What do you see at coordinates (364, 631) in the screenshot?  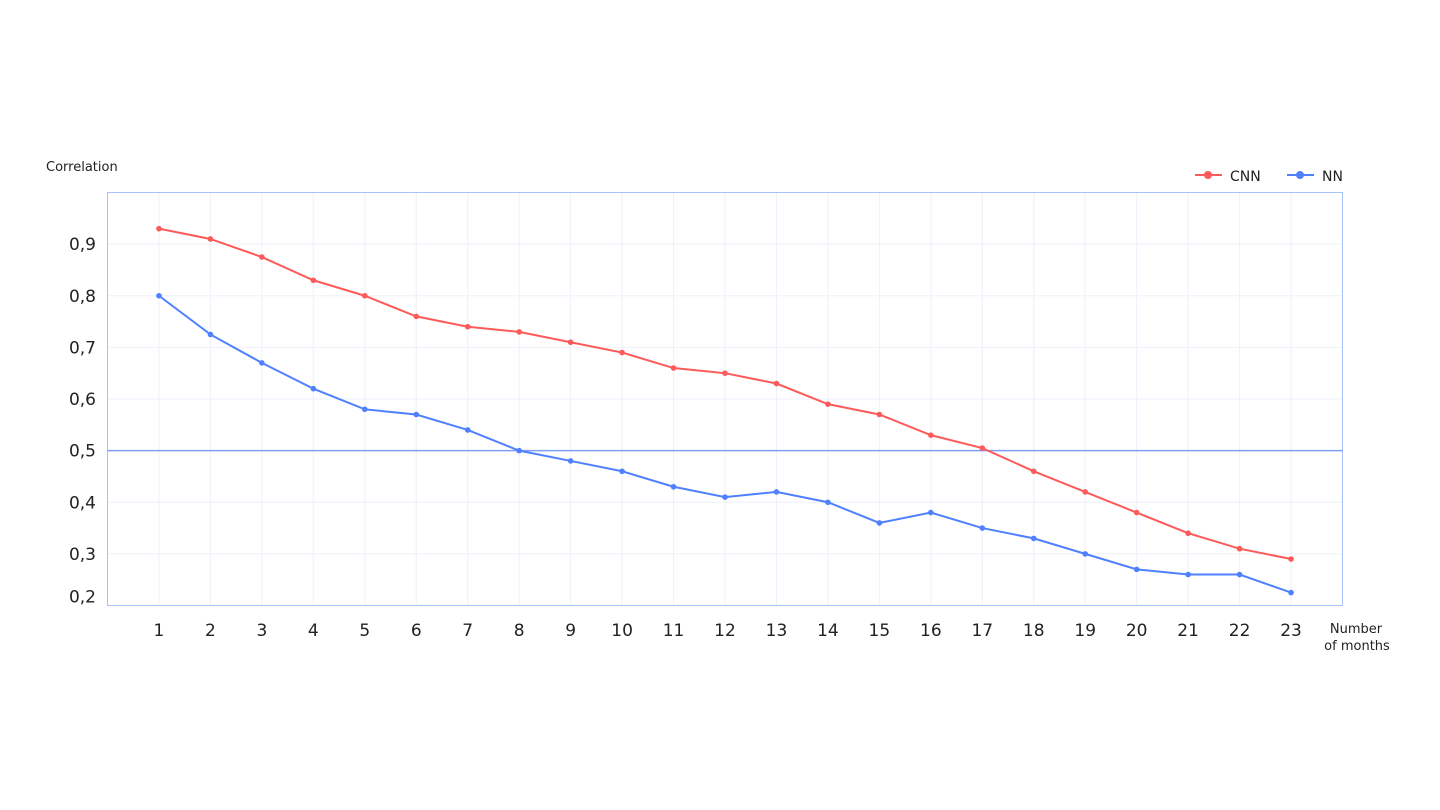 I see `x-tick-label: 5` at bounding box center [364, 631].